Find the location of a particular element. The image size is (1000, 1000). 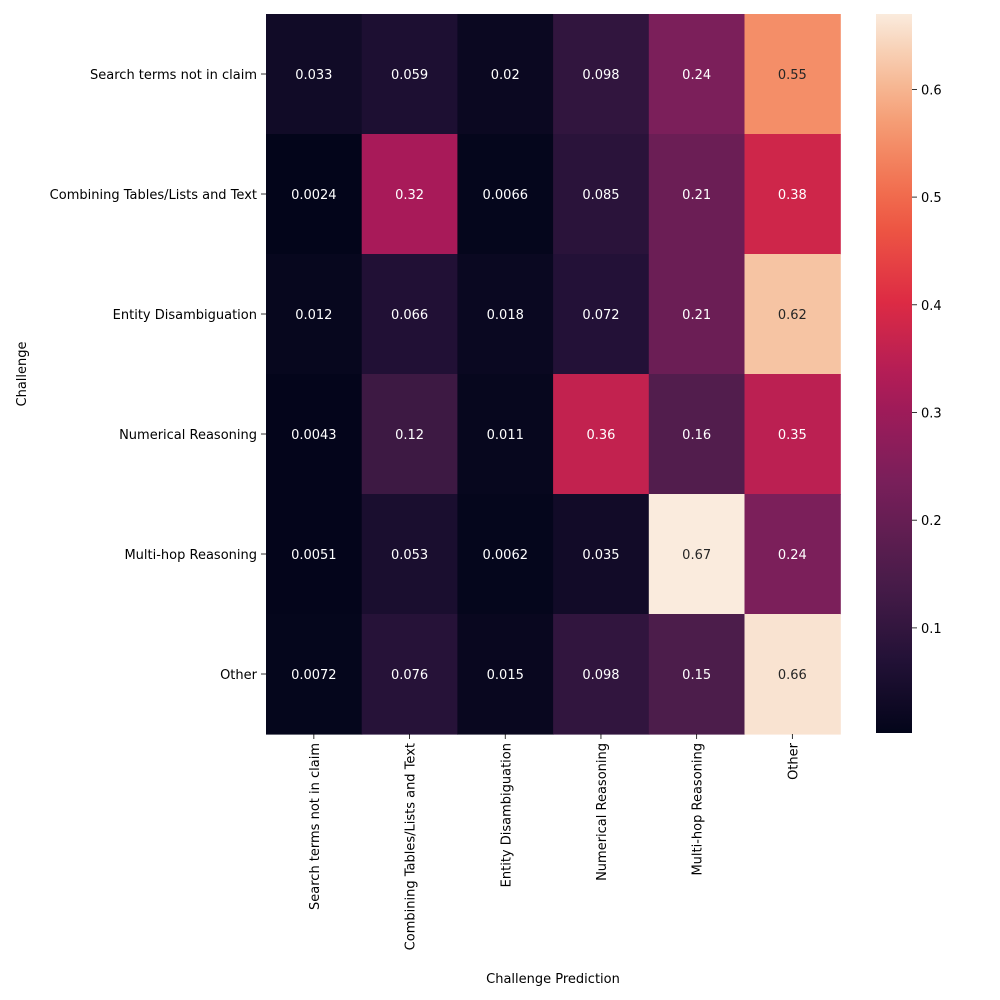

cell-value-label: 0.16 is located at coordinates (696, 435).